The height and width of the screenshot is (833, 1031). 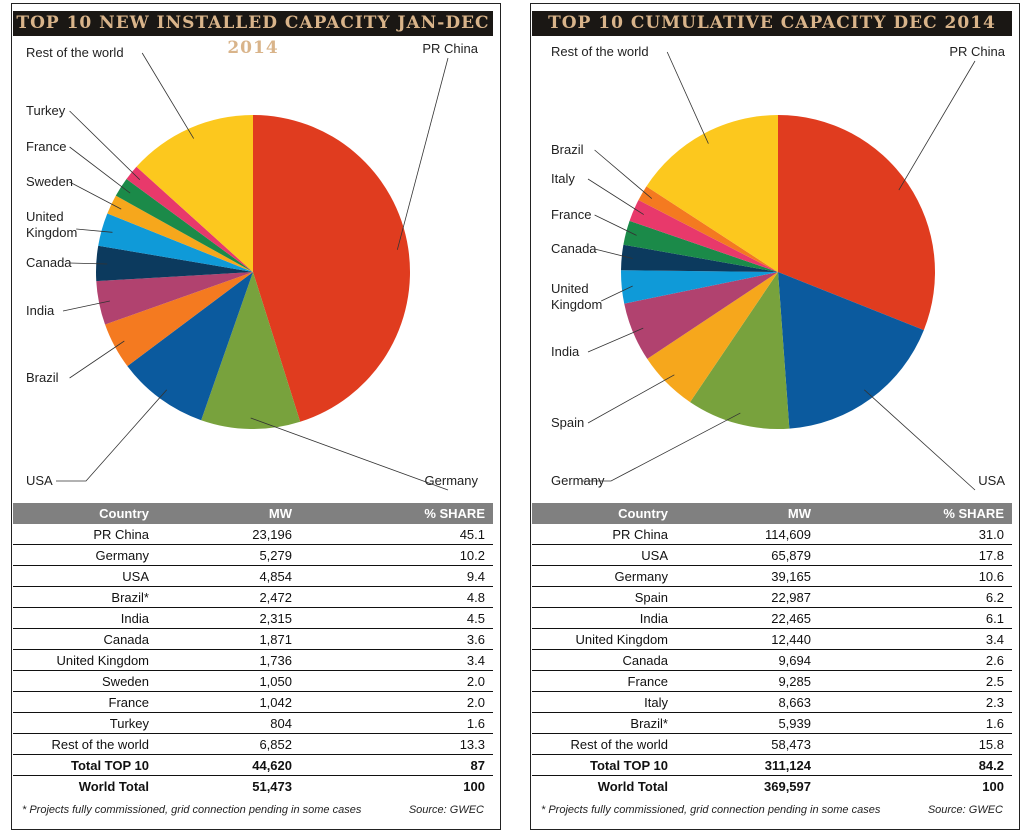 What do you see at coordinates (739, 744) in the screenshot?
I see `mw-cell: 58,473` at bounding box center [739, 744].